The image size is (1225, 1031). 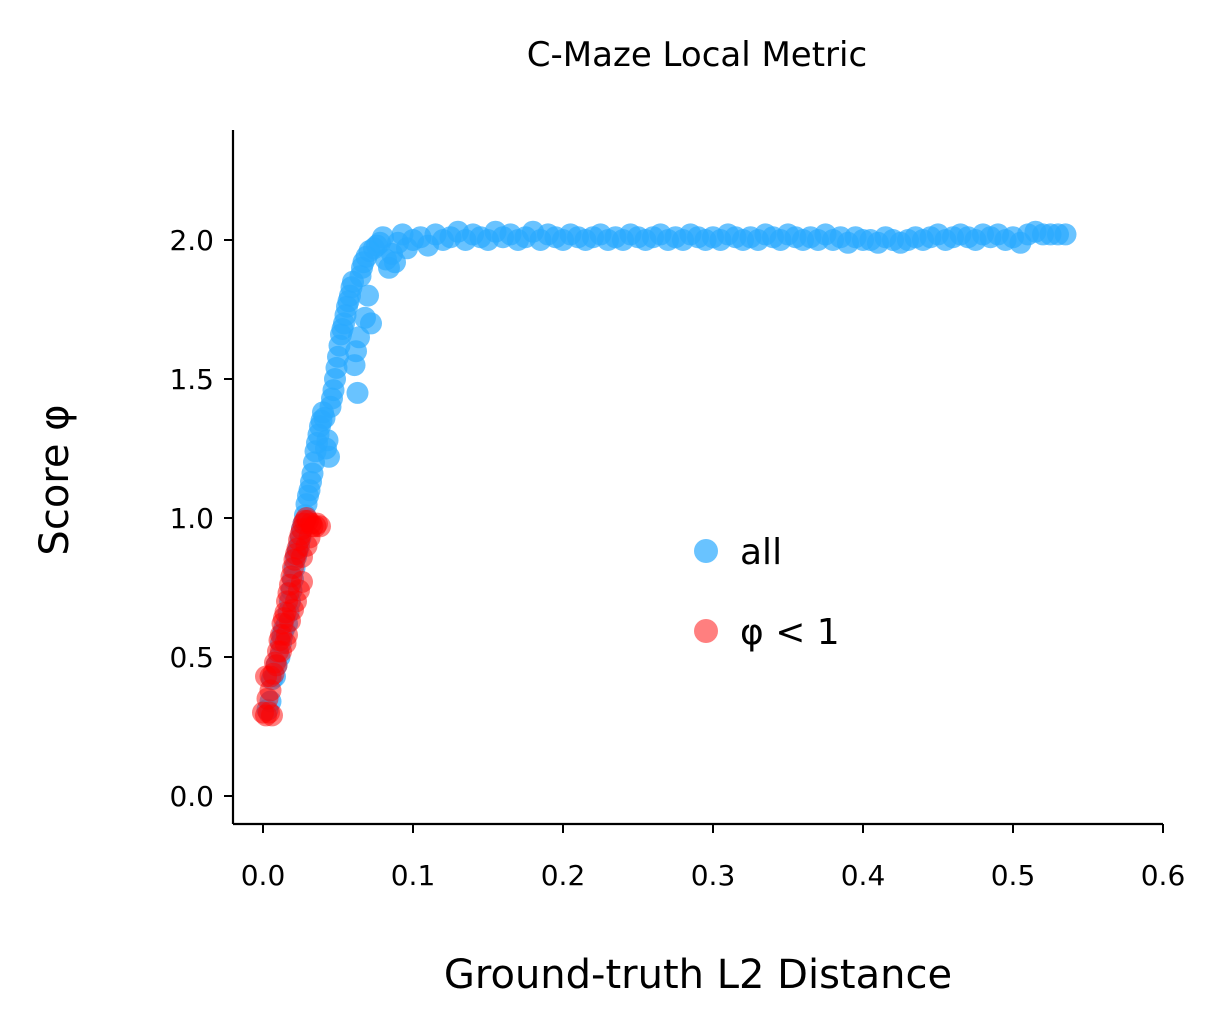 I want to click on x-axis-ticks: 0.0 0.1 0.2 0.3 0.4 0.5 0.6, so click(x=713, y=858).